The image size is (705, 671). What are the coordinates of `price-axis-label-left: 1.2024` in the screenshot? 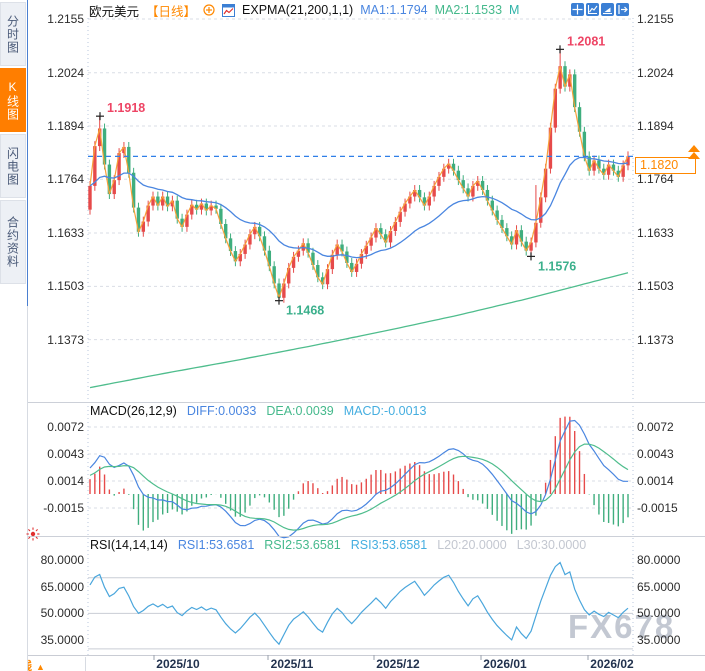 It's located at (65, 72).